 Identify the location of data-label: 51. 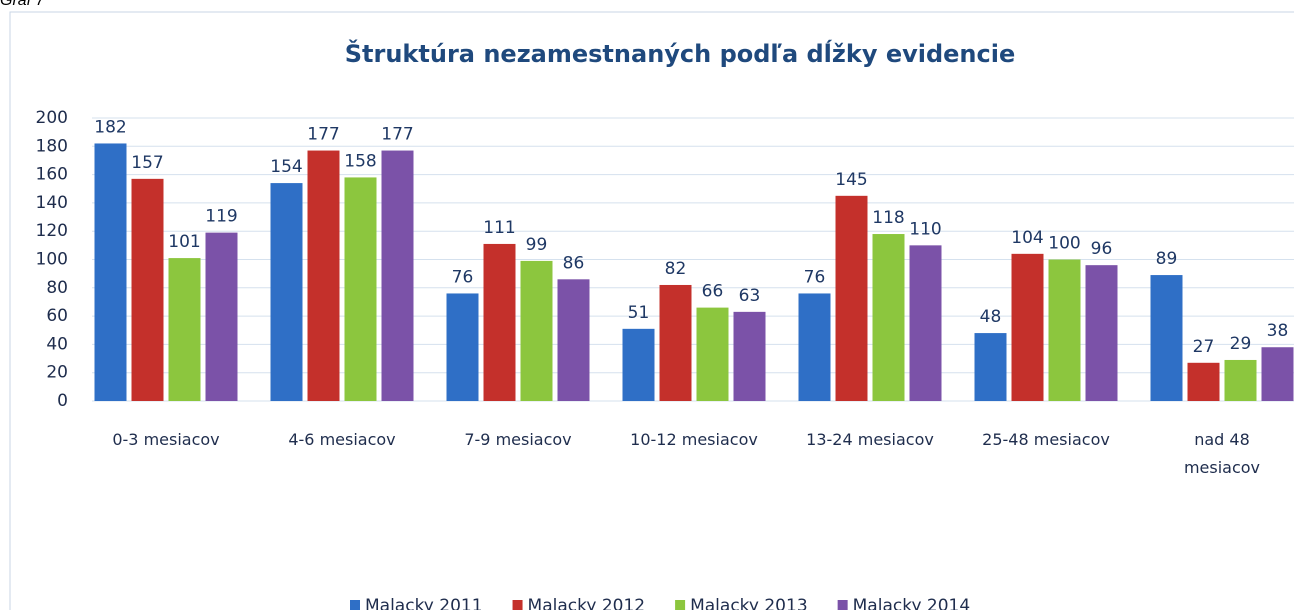
(639, 313).